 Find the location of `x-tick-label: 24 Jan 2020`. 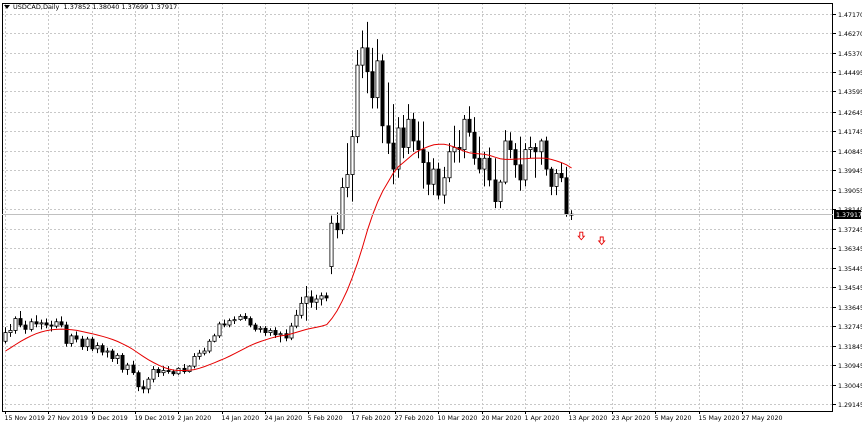

x-tick-label: 24 Jan 2020 is located at coordinates (284, 418).